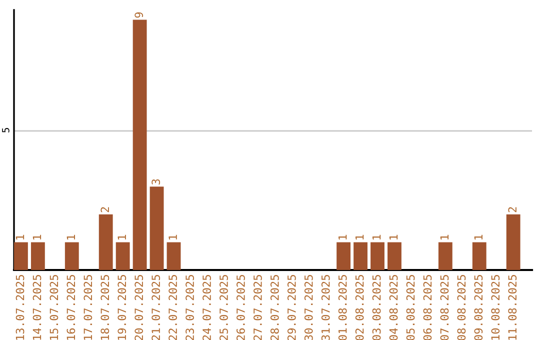 This screenshot has height=340, width=540. I want to click on x-tick-label: 19.07.2025, so click(122, 307).